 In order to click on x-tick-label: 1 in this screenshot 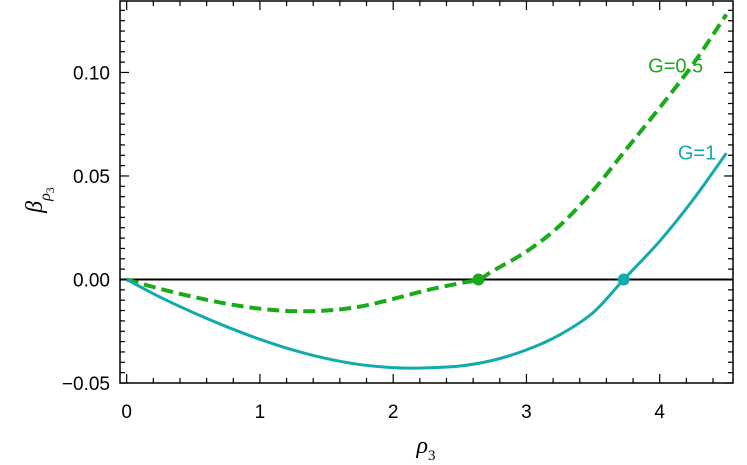, I will do `click(260, 412)`.